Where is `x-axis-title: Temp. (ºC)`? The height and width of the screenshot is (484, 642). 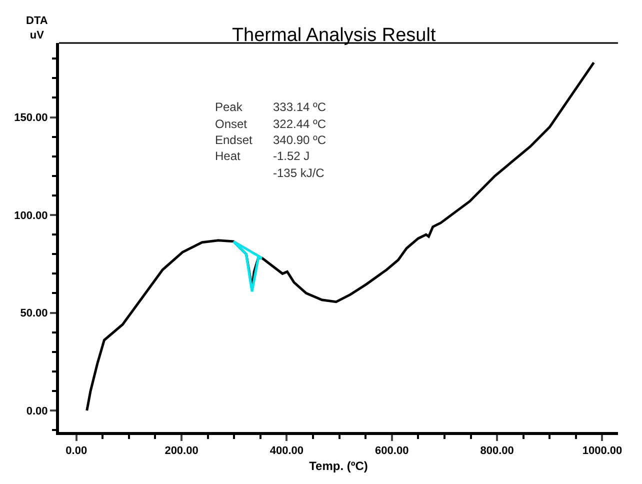 x-axis-title: Temp. (ºC) is located at coordinates (338, 466).